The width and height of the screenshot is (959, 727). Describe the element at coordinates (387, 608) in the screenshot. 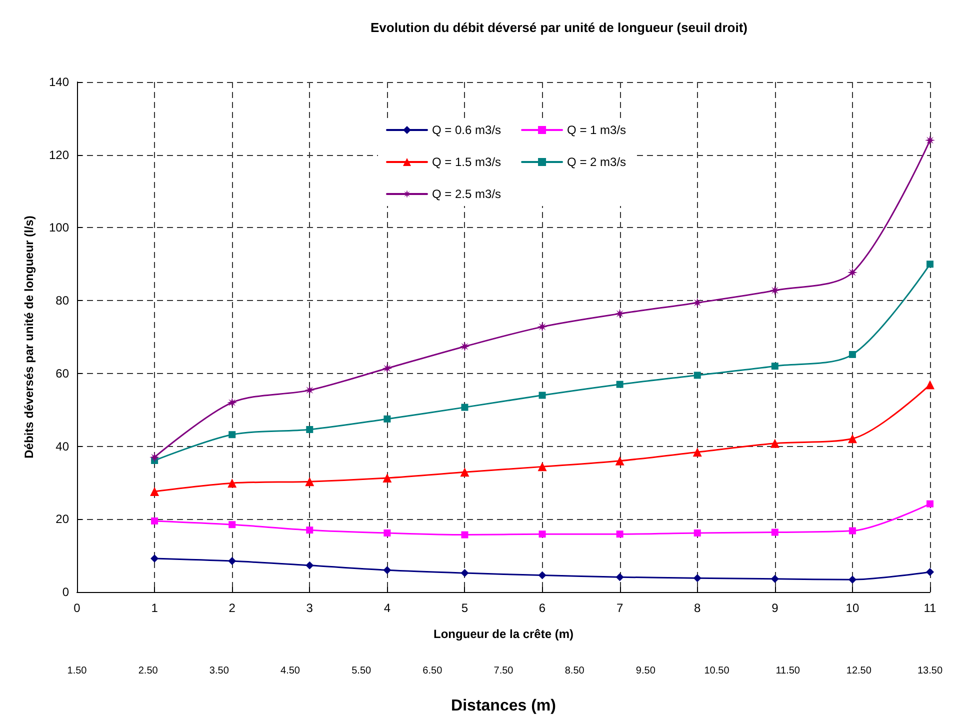

I see `x-tick-label: 4` at that location.